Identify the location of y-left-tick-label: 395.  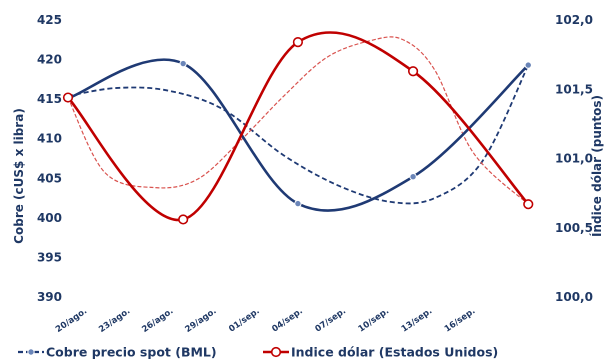
(49, 257).